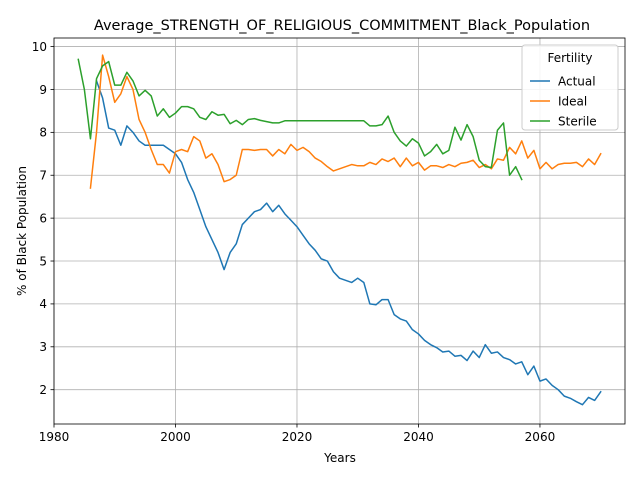 The image size is (640, 480). I want to click on y-tick-label: 9, so click(43, 90).